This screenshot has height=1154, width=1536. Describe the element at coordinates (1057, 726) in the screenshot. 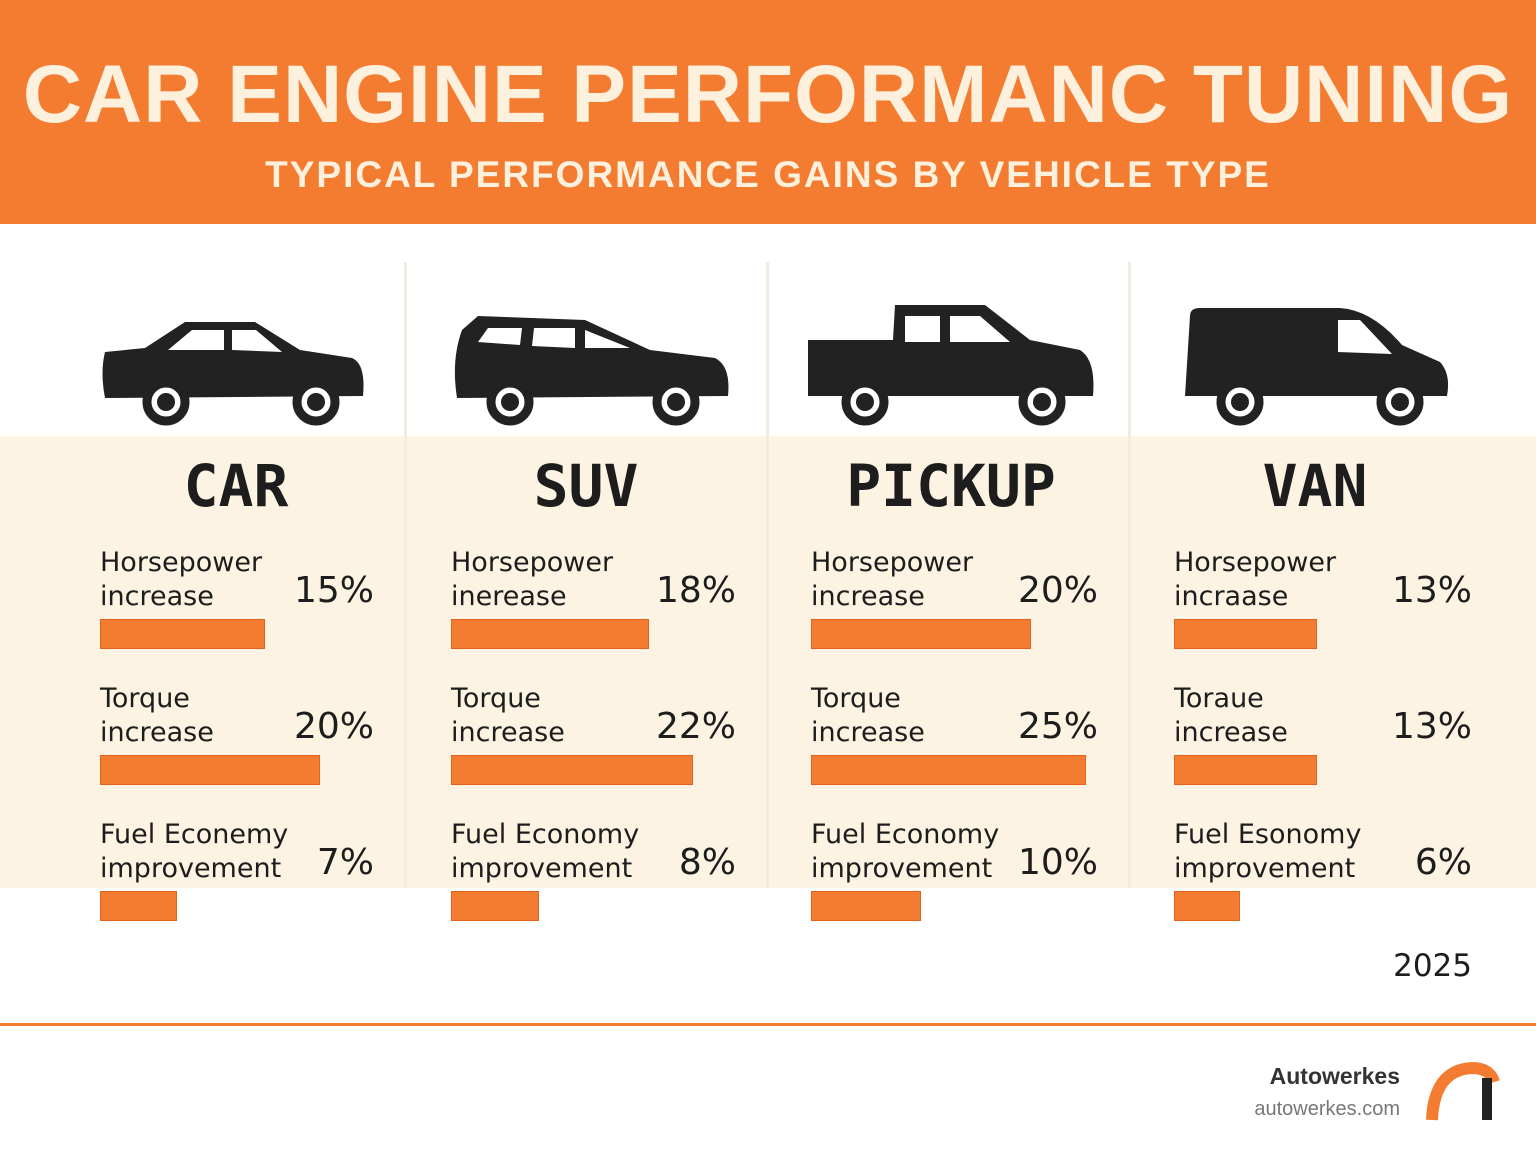

I see `metric-value: 25%` at that location.